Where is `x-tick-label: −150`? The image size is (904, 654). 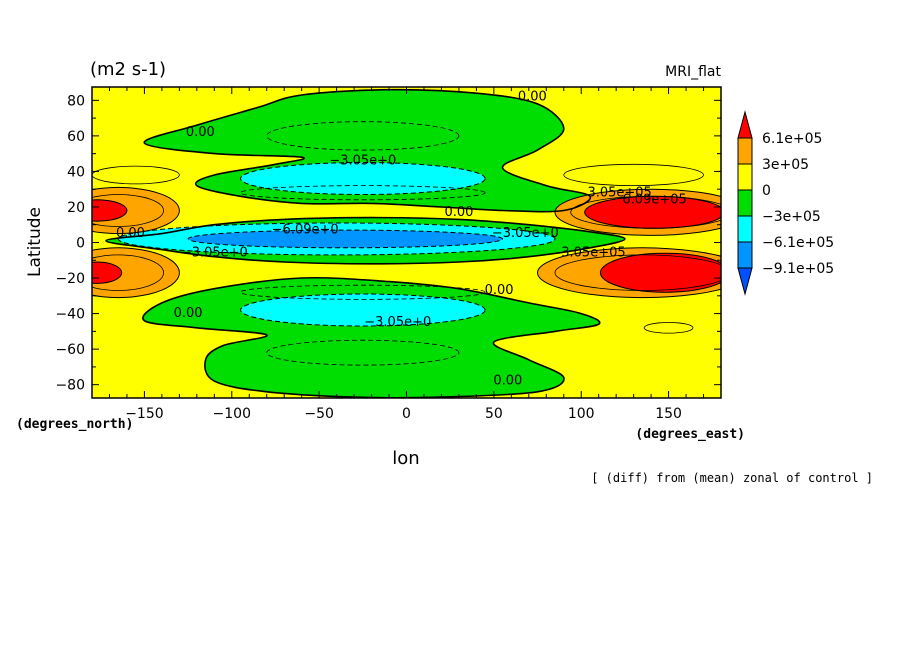 x-tick-label: −150 is located at coordinates (144, 414).